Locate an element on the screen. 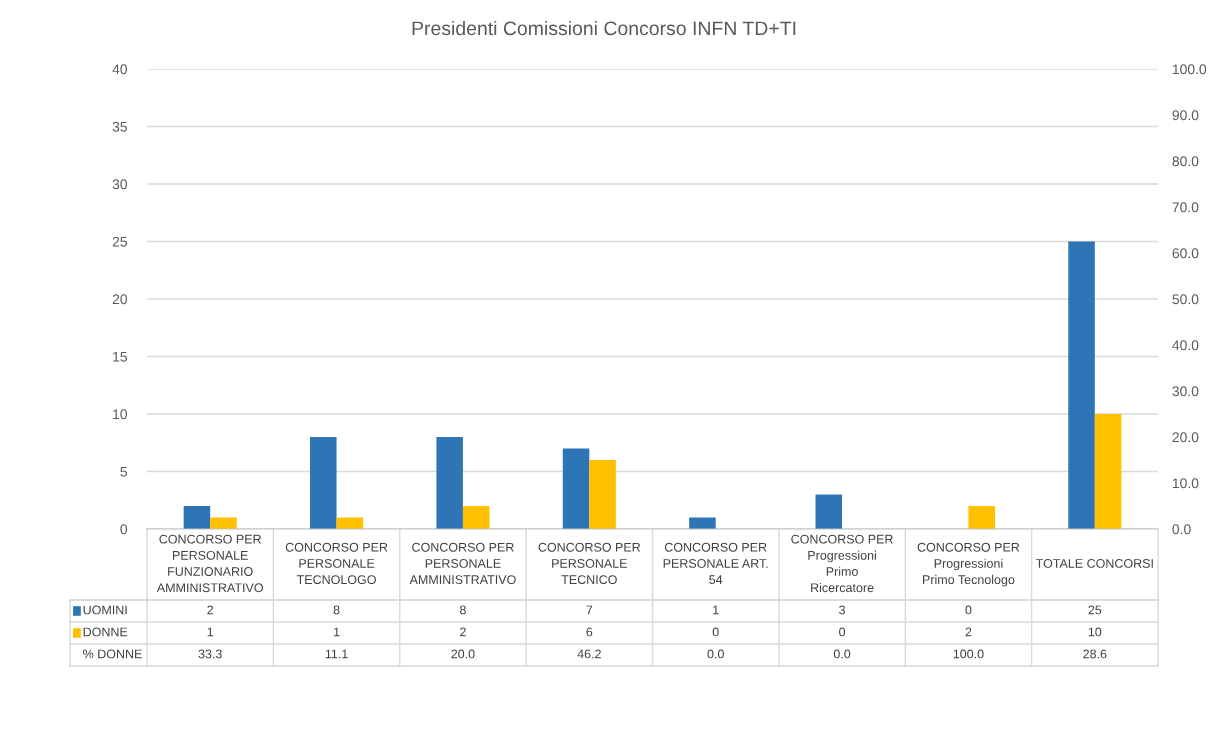  data-label: 3 is located at coordinates (842, 610).